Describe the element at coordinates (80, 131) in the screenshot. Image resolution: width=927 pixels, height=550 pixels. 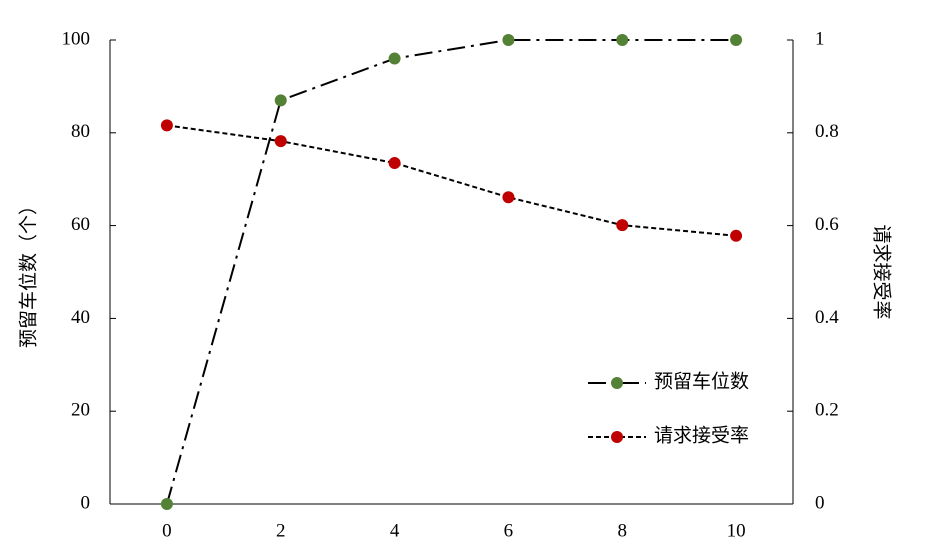
I see `y-tick-label: 80` at that location.